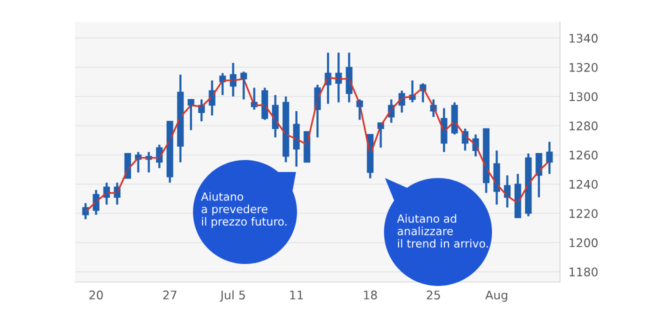 The height and width of the screenshot is (320, 660). I want to click on candlestick, so click(128, 166).